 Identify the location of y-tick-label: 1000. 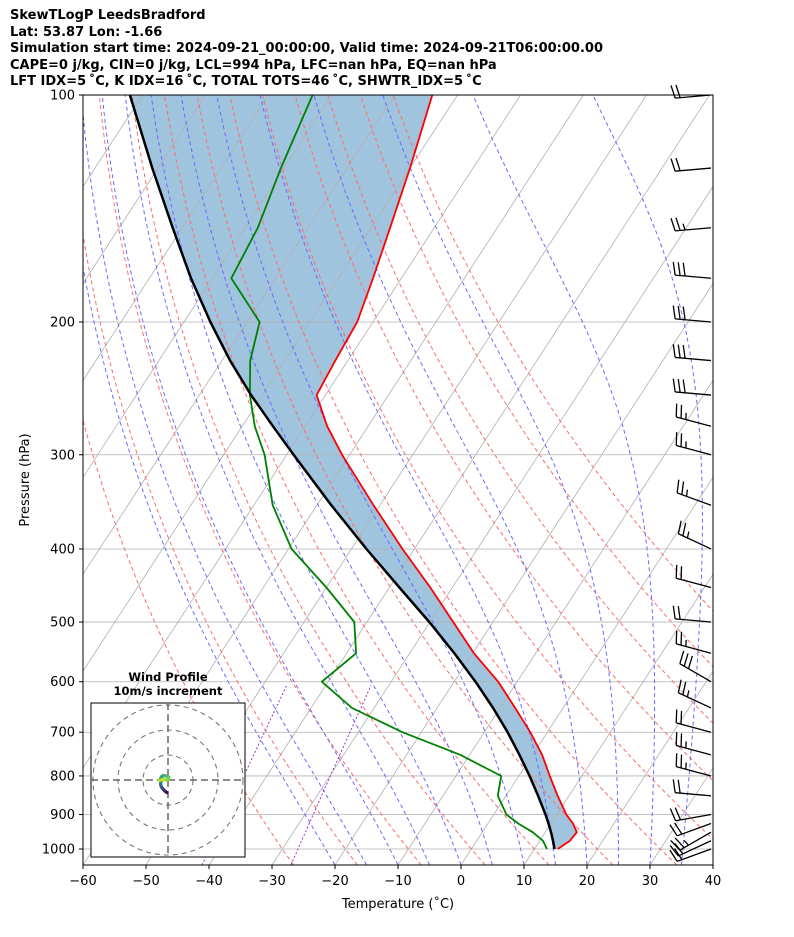
(58, 850).